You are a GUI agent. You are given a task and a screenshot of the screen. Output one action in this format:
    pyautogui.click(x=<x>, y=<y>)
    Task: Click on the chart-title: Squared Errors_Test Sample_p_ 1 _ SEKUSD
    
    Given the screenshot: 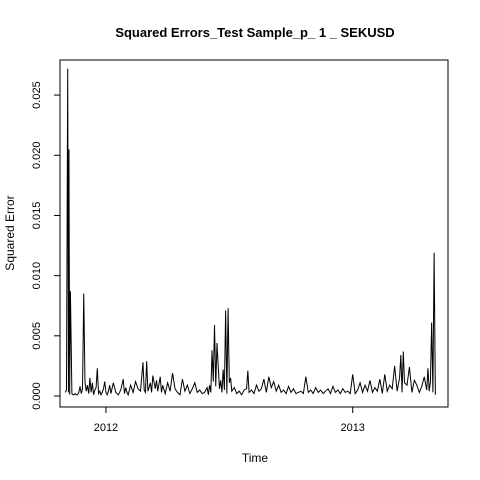 What is the action you would take?
    pyautogui.click(x=254, y=32)
    